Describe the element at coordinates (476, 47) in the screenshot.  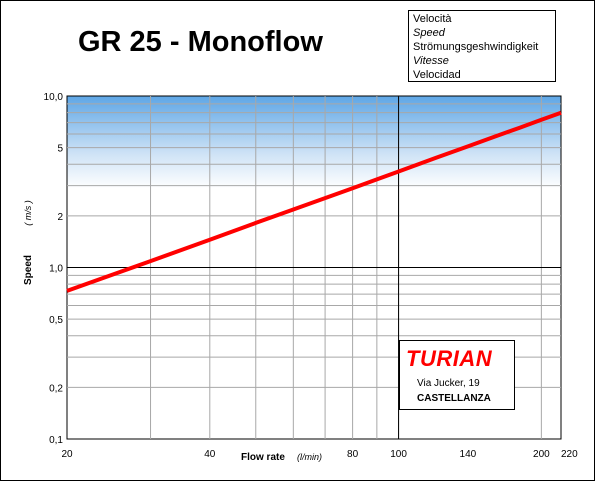
I see `translation-line: Strömungsgeshwindigkeit` at that location.